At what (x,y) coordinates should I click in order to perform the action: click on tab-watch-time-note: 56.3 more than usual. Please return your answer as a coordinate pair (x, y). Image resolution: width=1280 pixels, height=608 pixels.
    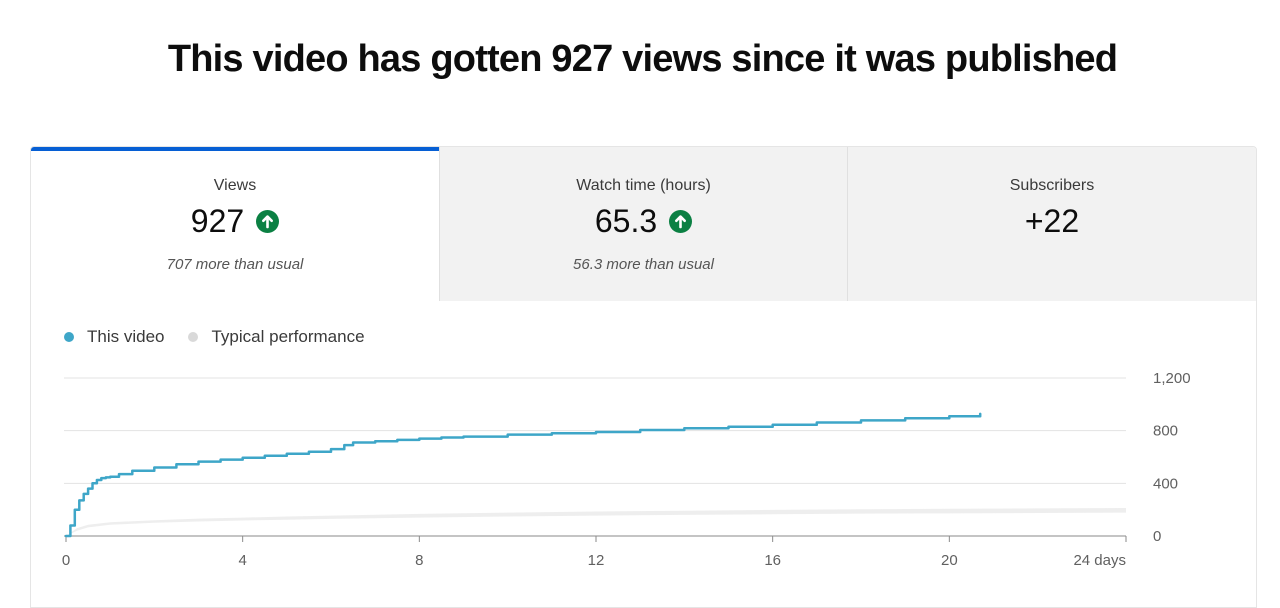
    Looking at the image, I should click on (643, 264).